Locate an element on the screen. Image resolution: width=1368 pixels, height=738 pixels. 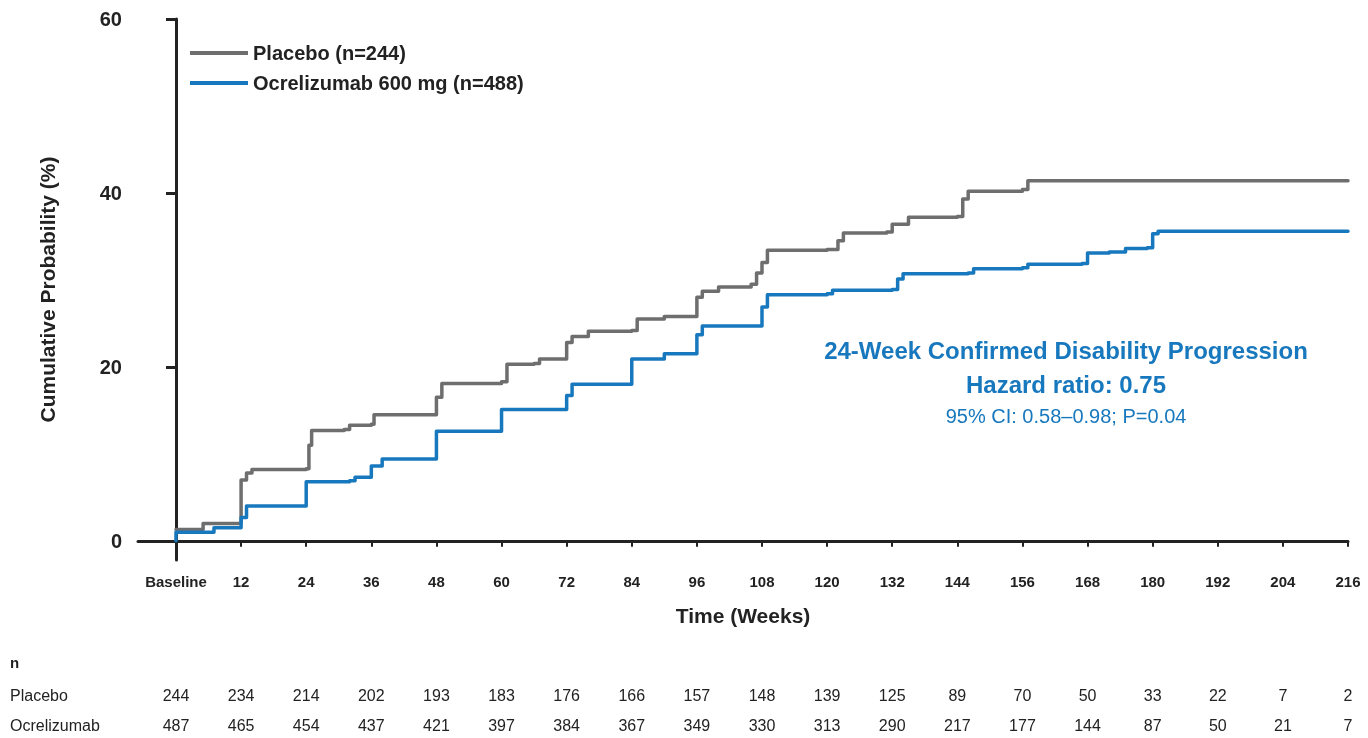
x-tick-label: 96 is located at coordinates (697, 581).